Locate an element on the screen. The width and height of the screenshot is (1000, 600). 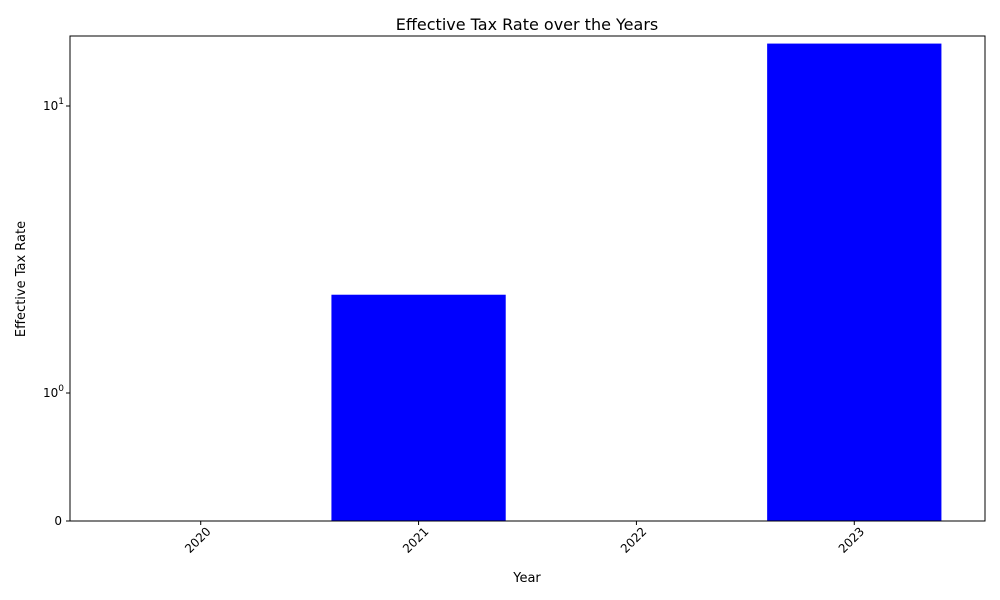
y-axis-ticks: 0 100 10¹ is located at coordinates (56, 312).